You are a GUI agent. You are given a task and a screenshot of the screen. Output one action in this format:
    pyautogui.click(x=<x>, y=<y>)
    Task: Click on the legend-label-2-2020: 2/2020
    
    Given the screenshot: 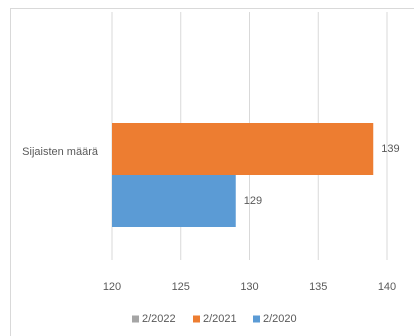 What is the action you would take?
    pyautogui.click(x=280, y=319)
    